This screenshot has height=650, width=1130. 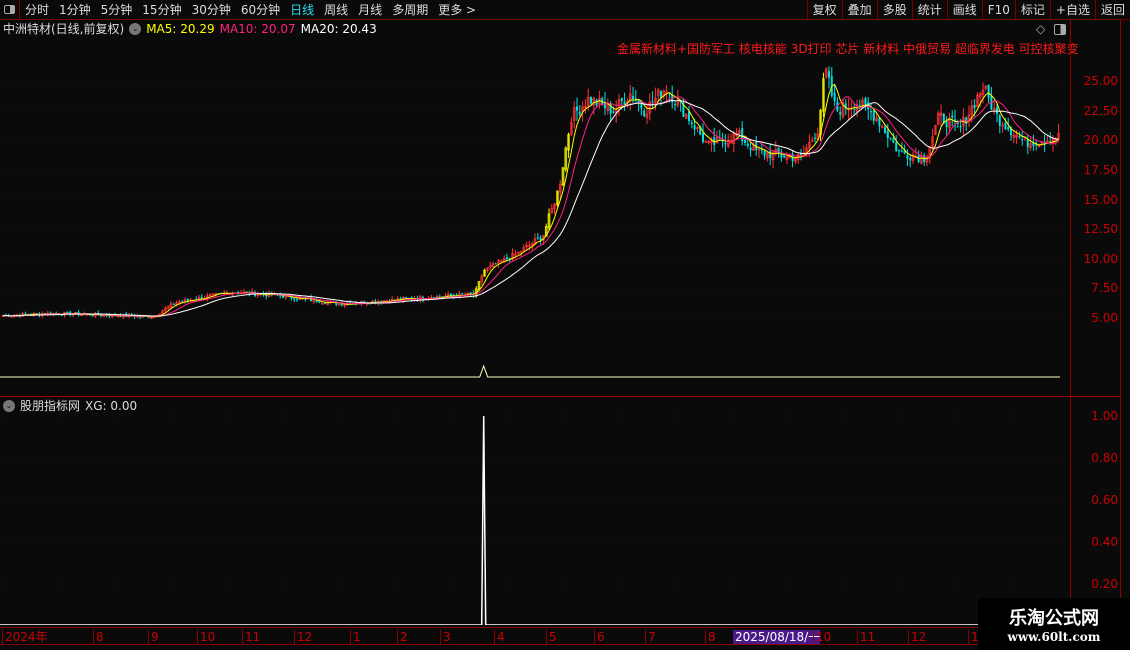 I want to click on panel-toggle-icon, so click(x=1060, y=29).